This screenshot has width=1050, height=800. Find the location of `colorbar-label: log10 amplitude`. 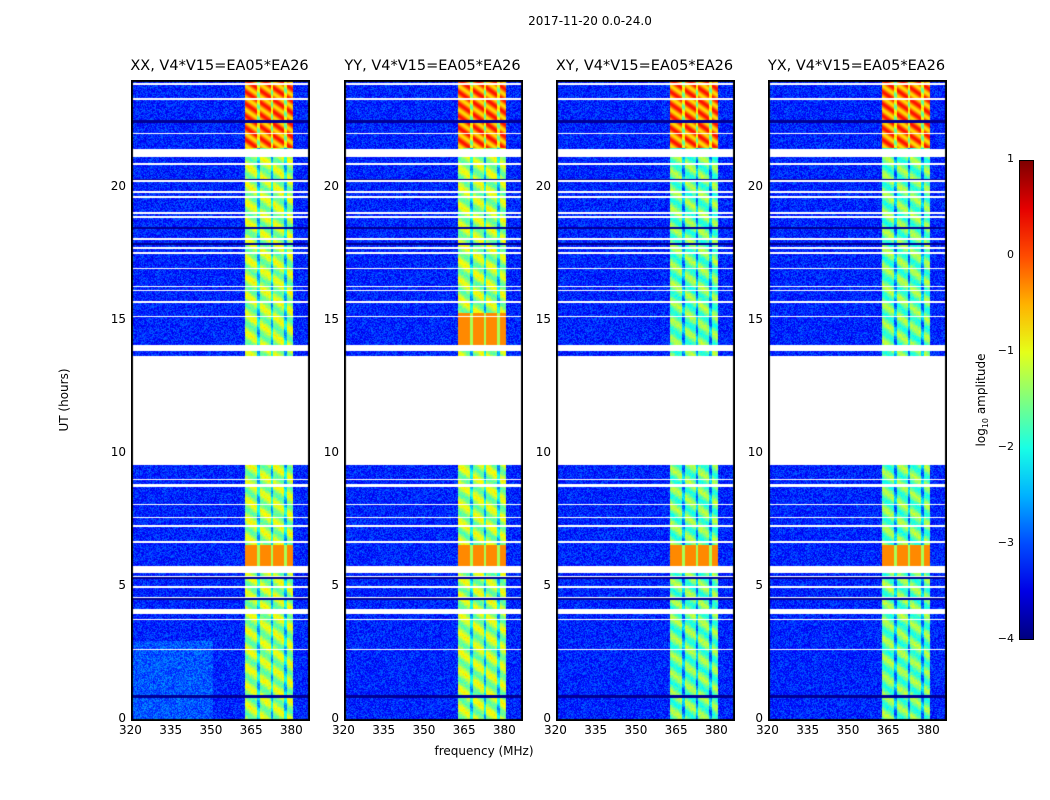

colorbar-label: log10 amplitude is located at coordinates (982, 400).